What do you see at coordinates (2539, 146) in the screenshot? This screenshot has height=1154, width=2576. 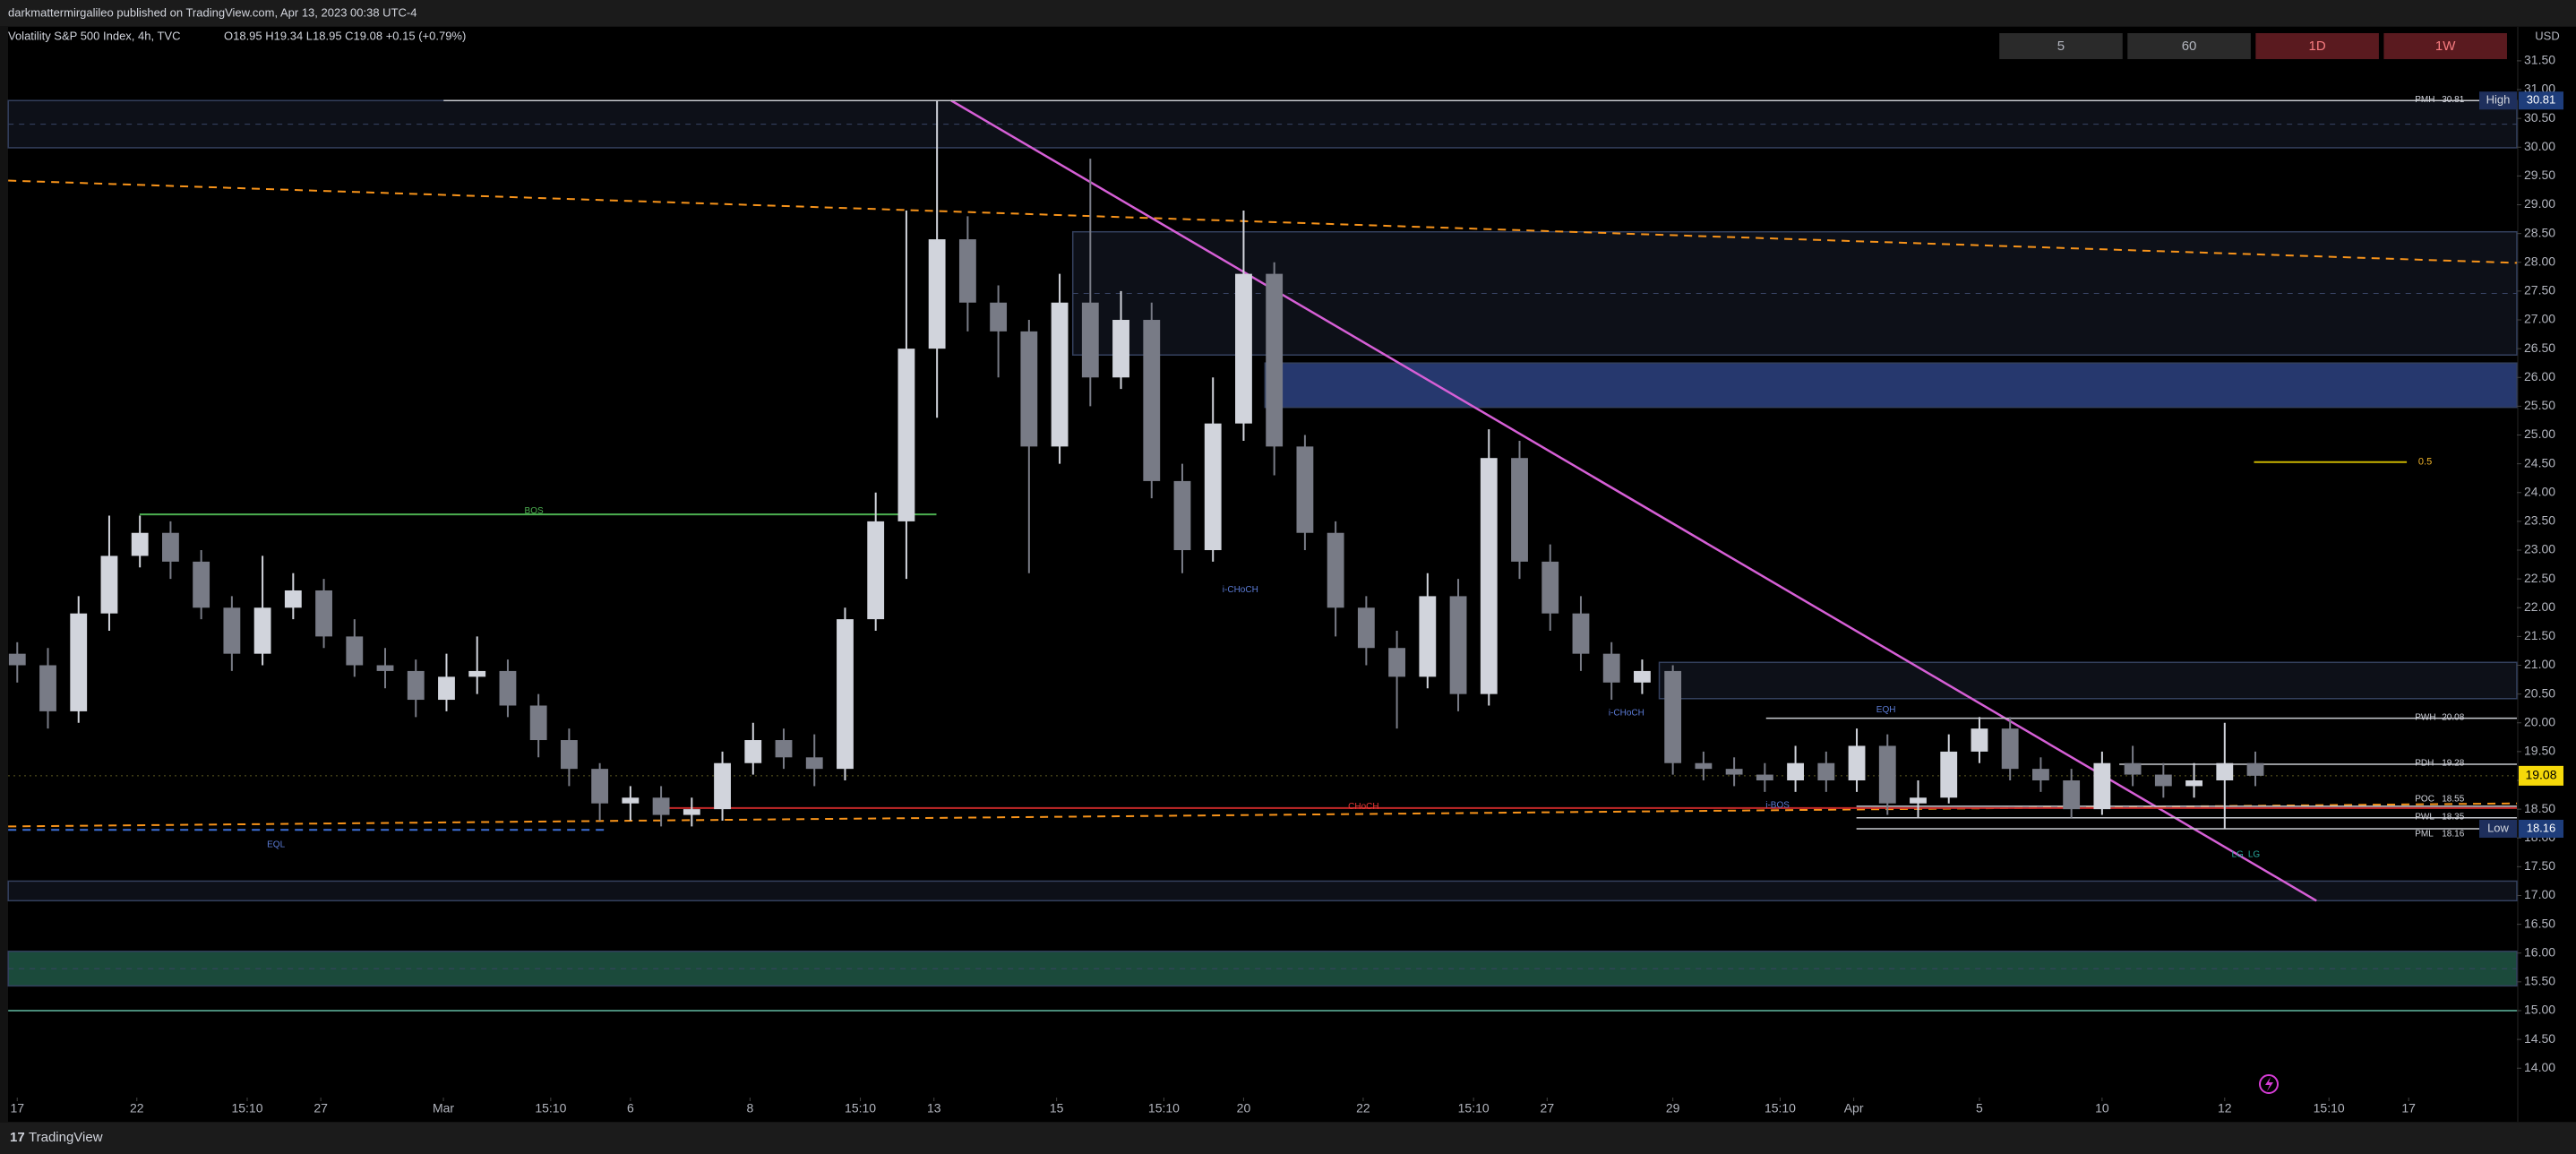 I see `y-tick-label: 30.00` at bounding box center [2539, 146].